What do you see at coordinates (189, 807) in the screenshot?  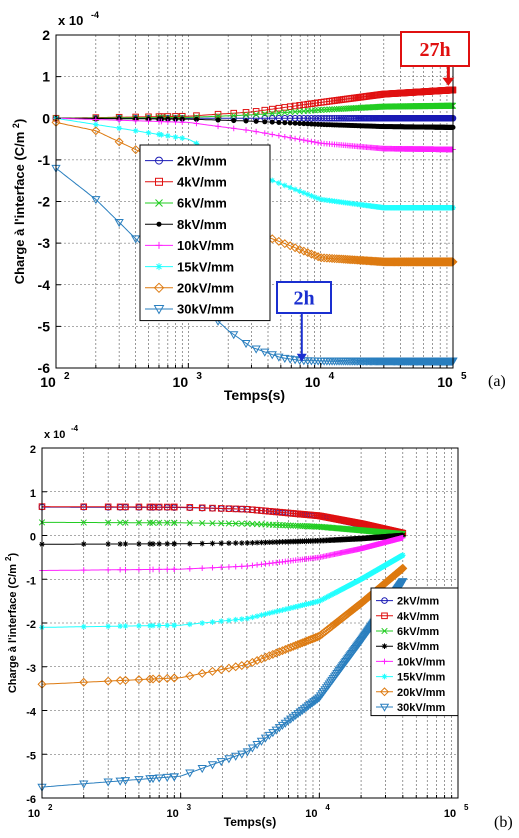 I see `x-tick-exponent: 3` at bounding box center [189, 807].